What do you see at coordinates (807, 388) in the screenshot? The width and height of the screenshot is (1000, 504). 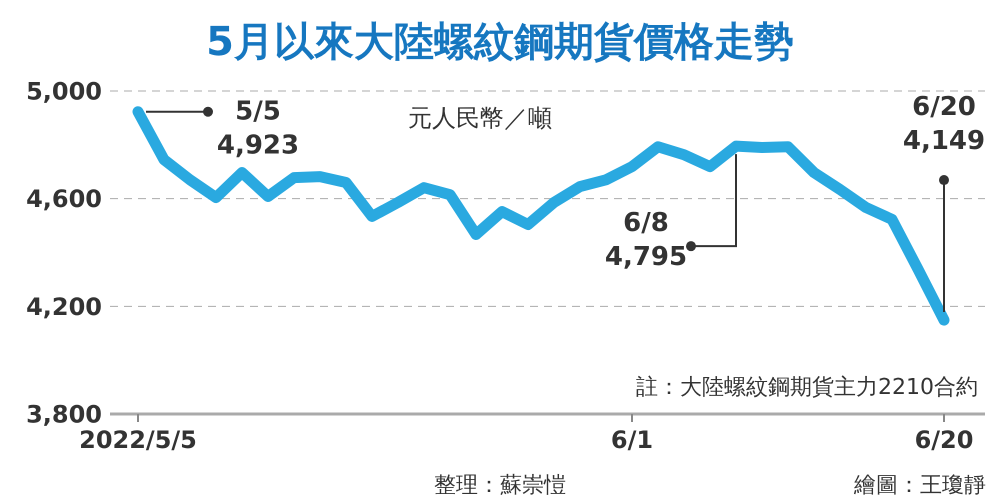 I see `annotation: 註：大陸螺紋鋼期貨主力2210合約` at bounding box center [807, 388].